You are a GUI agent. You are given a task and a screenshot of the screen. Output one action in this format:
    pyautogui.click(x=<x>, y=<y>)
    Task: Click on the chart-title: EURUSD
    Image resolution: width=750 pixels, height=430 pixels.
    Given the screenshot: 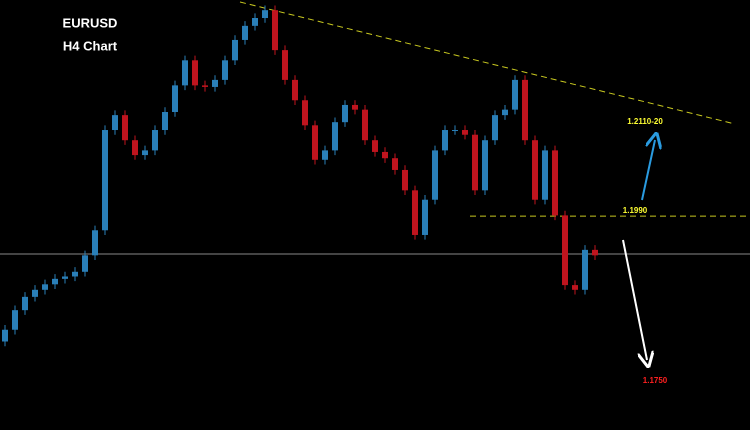 What is the action you would take?
    pyautogui.click(x=90, y=22)
    